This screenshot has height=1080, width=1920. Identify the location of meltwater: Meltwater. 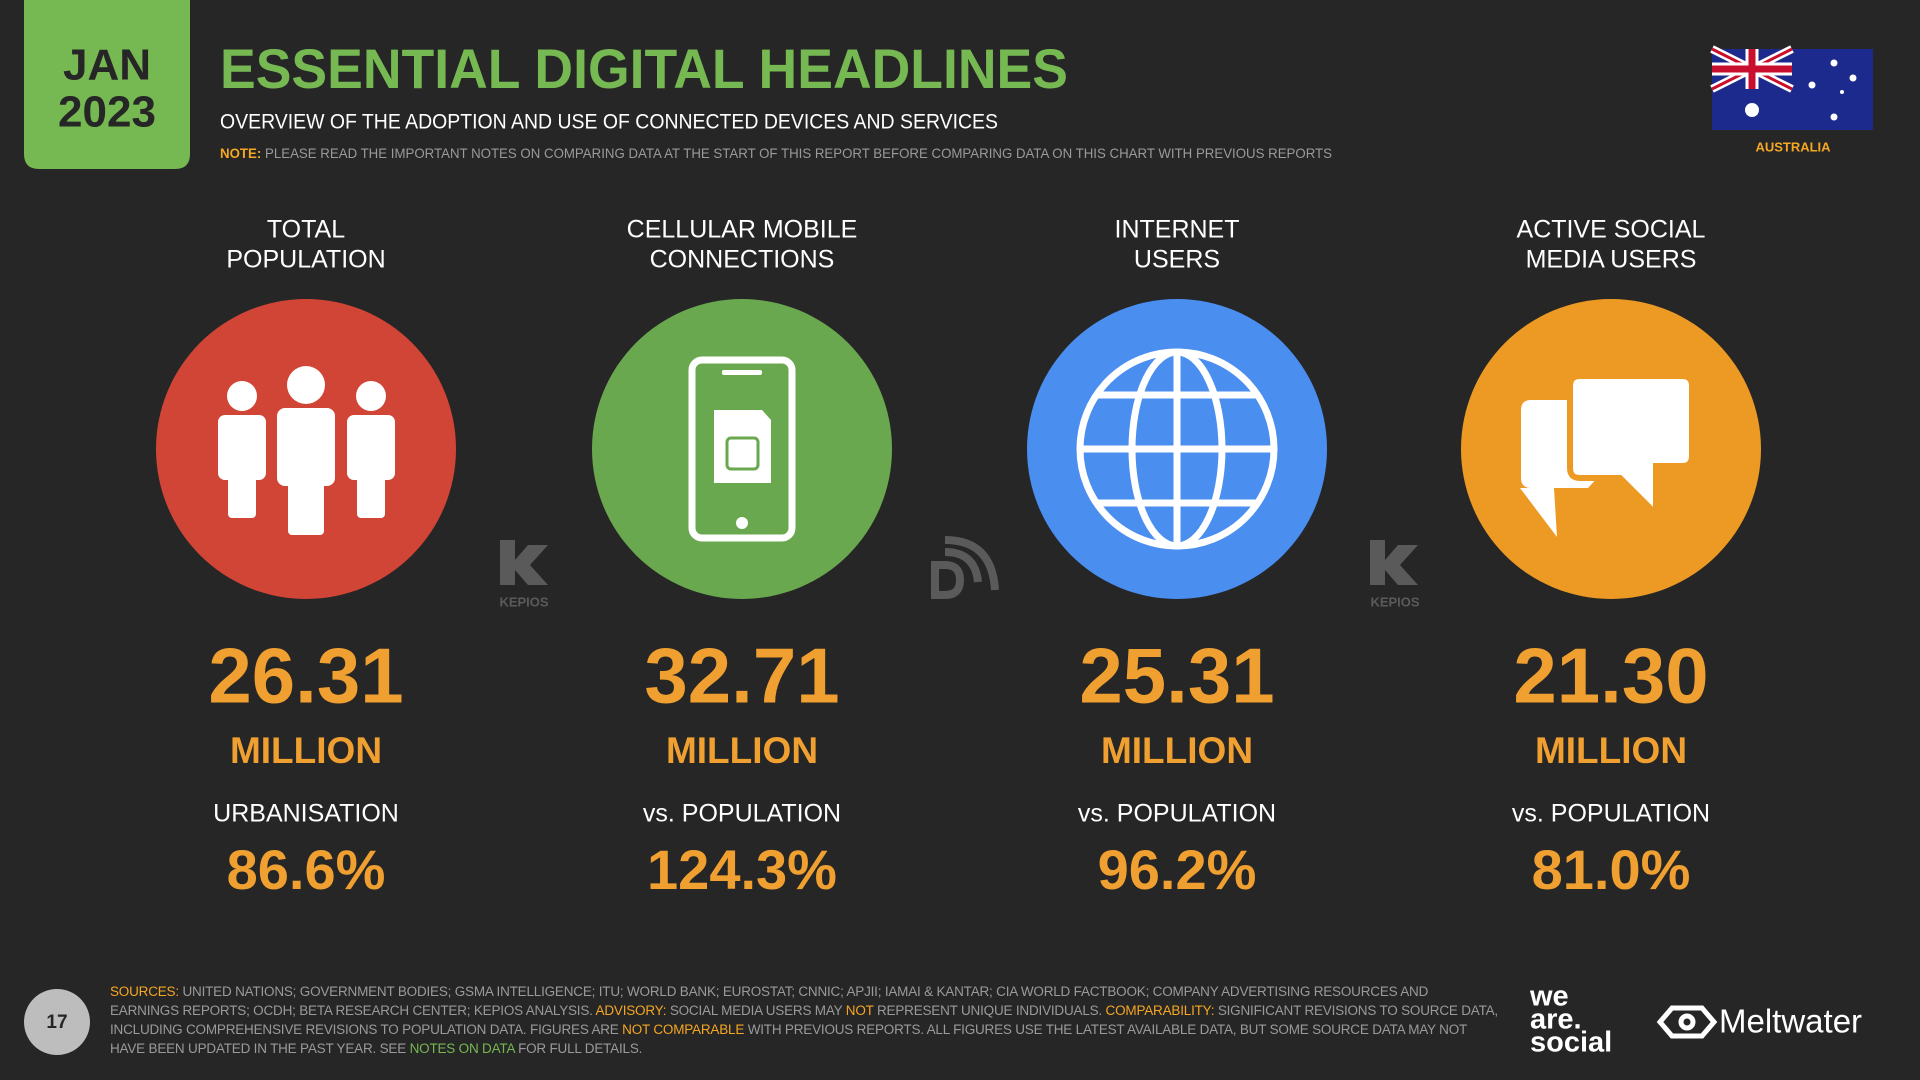
(1790, 1021).